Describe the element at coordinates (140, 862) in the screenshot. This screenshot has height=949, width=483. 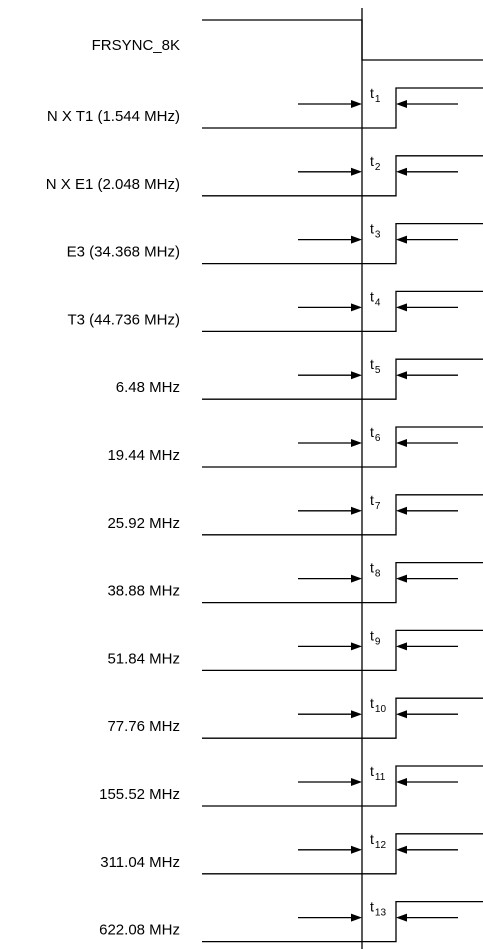
I see `signal-label: 311.04 MHz` at that location.